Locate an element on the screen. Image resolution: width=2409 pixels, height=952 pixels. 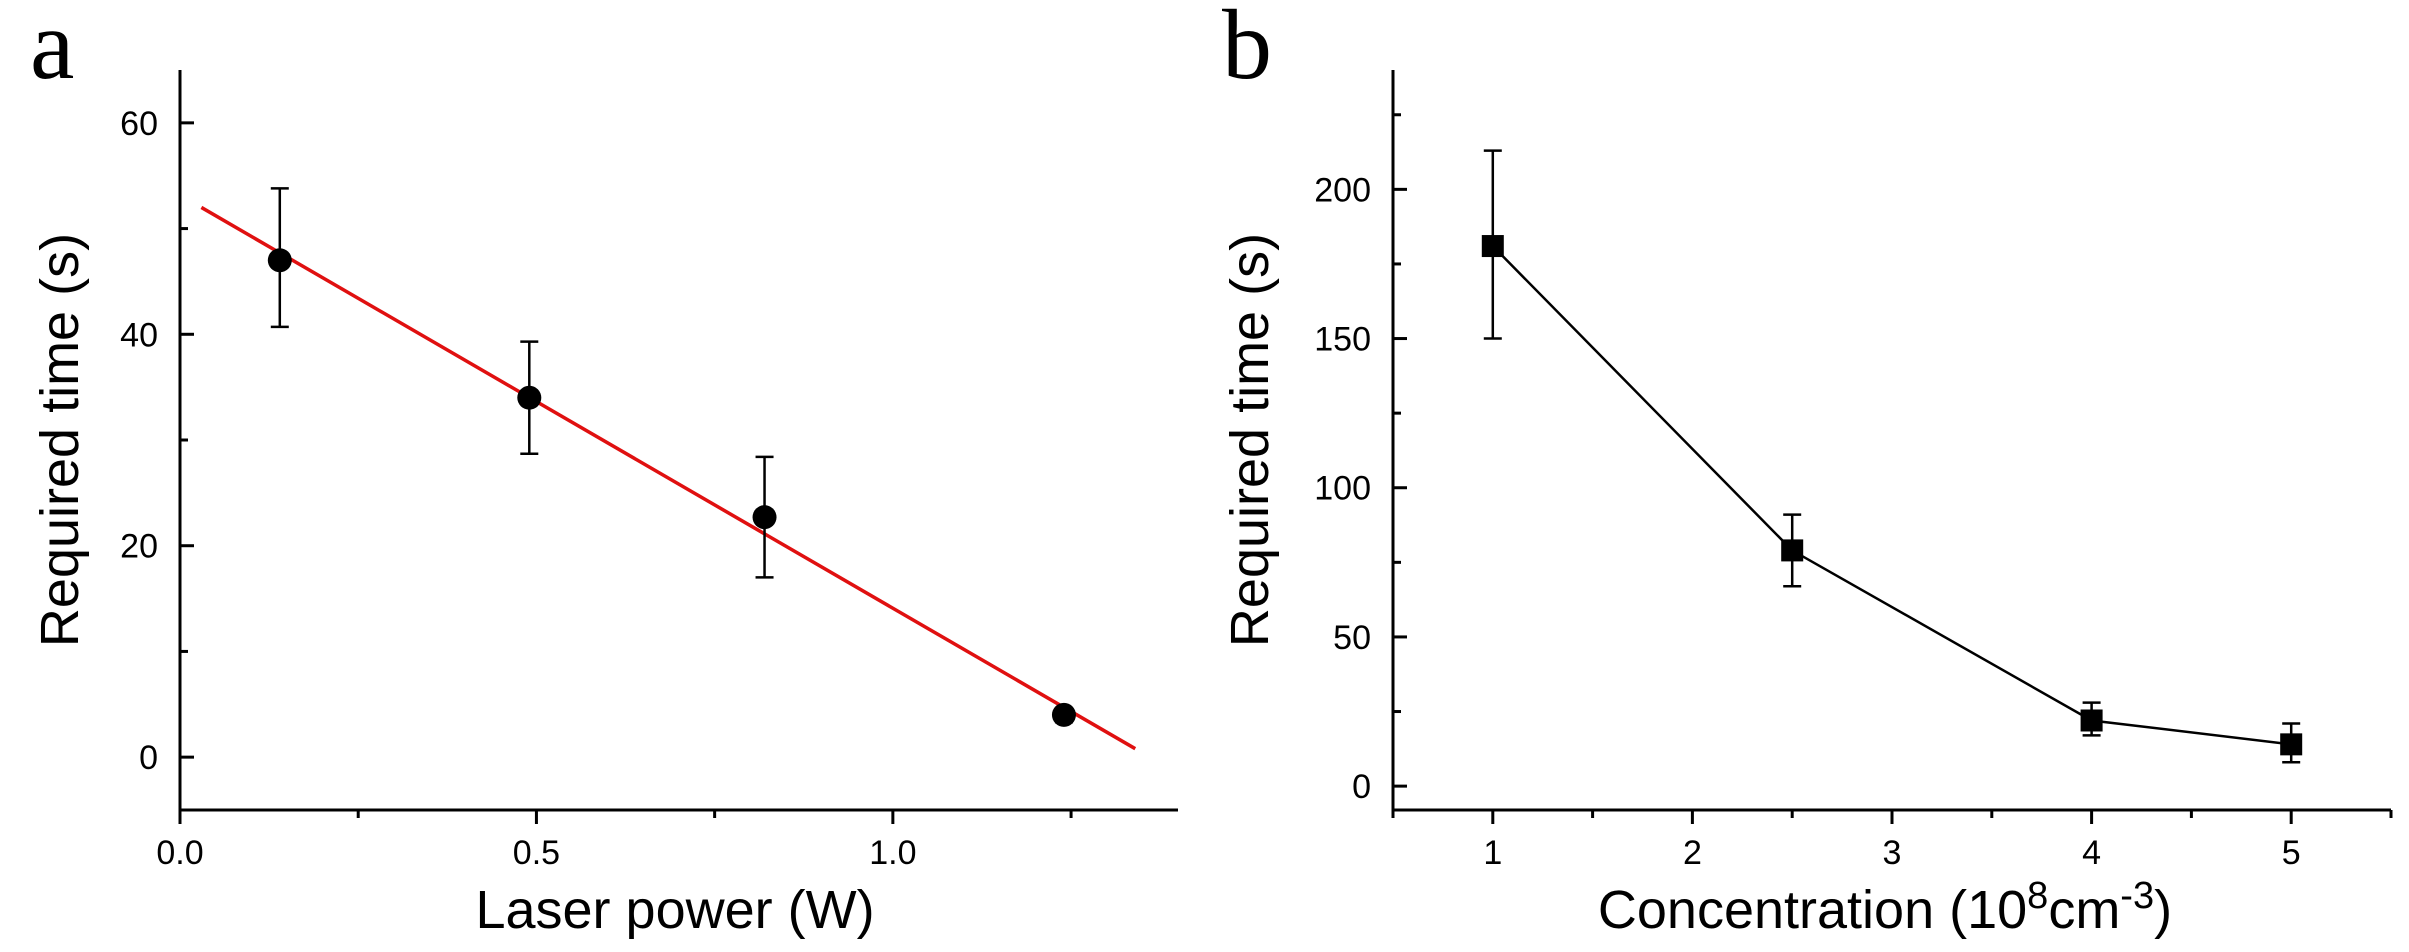
panel-a-x-tick-label: 1.0 is located at coordinates (892, 853).